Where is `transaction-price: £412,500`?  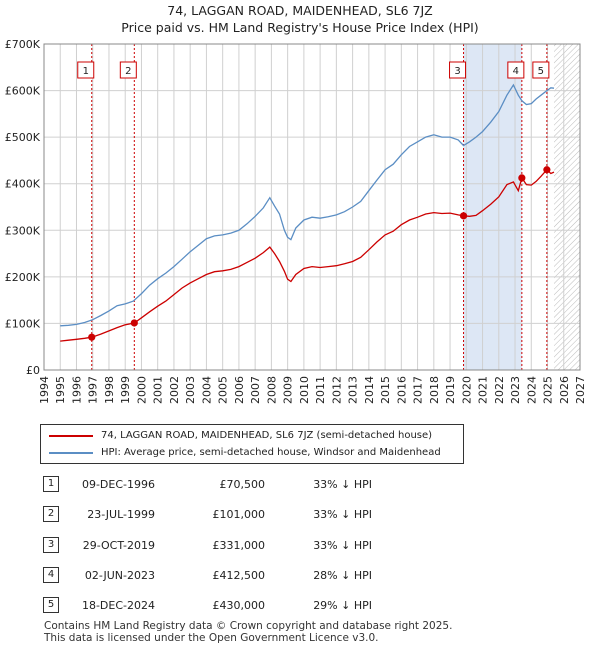
transaction-price: £412,500 is located at coordinates (239, 575).